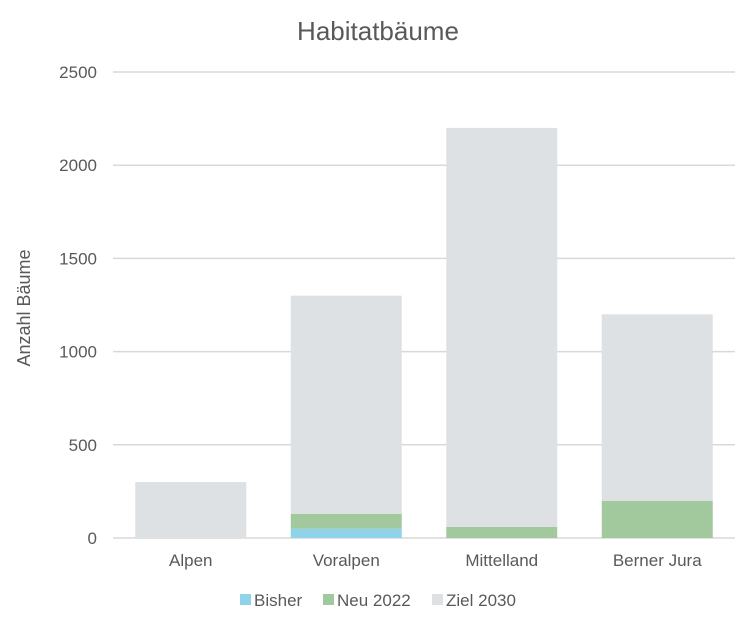  Describe the element at coordinates (374, 600) in the screenshot. I see `legend-label: Neu 2022` at that location.